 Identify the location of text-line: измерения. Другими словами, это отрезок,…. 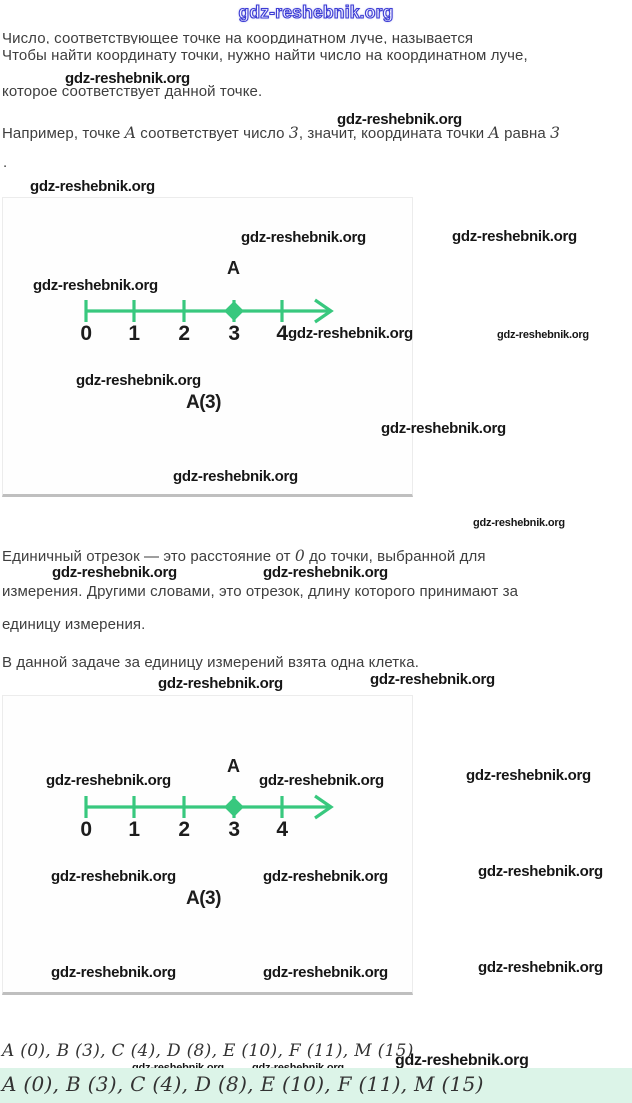
(260, 591).